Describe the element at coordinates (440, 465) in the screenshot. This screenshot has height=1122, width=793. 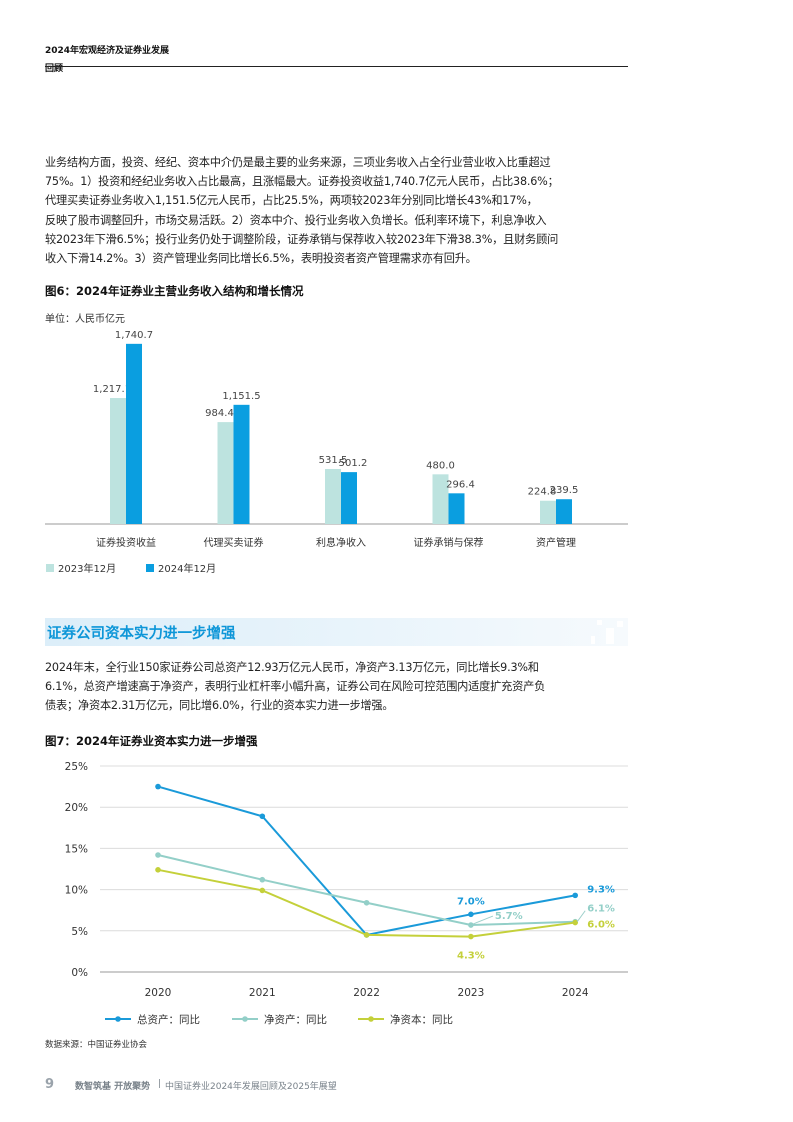
I see `data-label: 480.0` at that location.